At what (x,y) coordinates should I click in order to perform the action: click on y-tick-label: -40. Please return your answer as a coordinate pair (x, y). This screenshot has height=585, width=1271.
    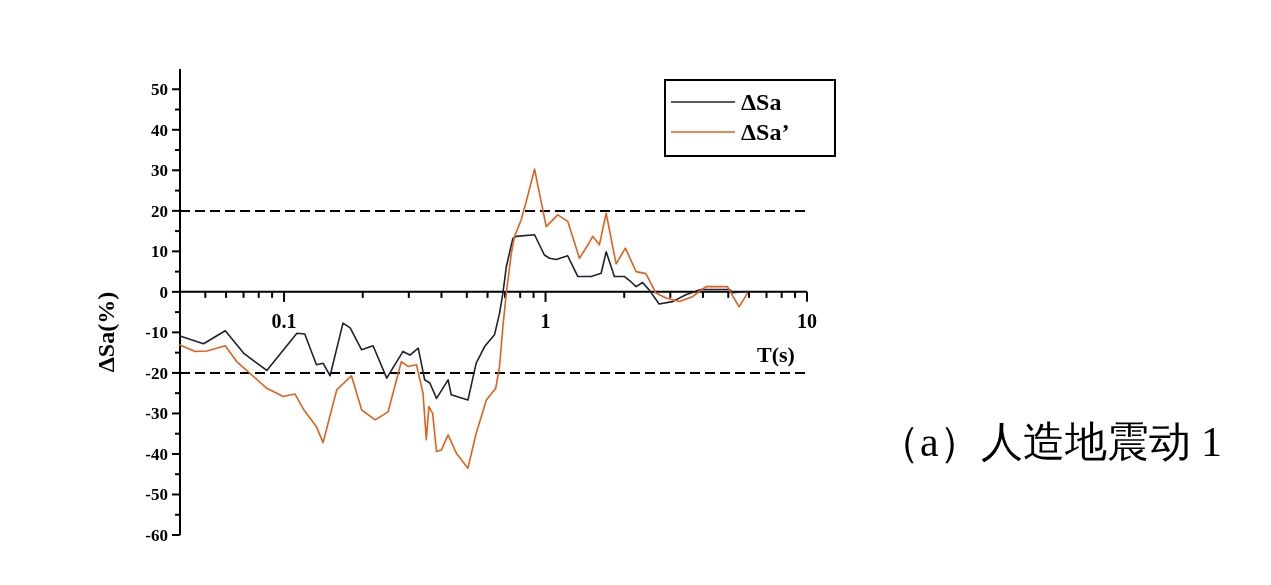
    Looking at the image, I should click on (156, 454).